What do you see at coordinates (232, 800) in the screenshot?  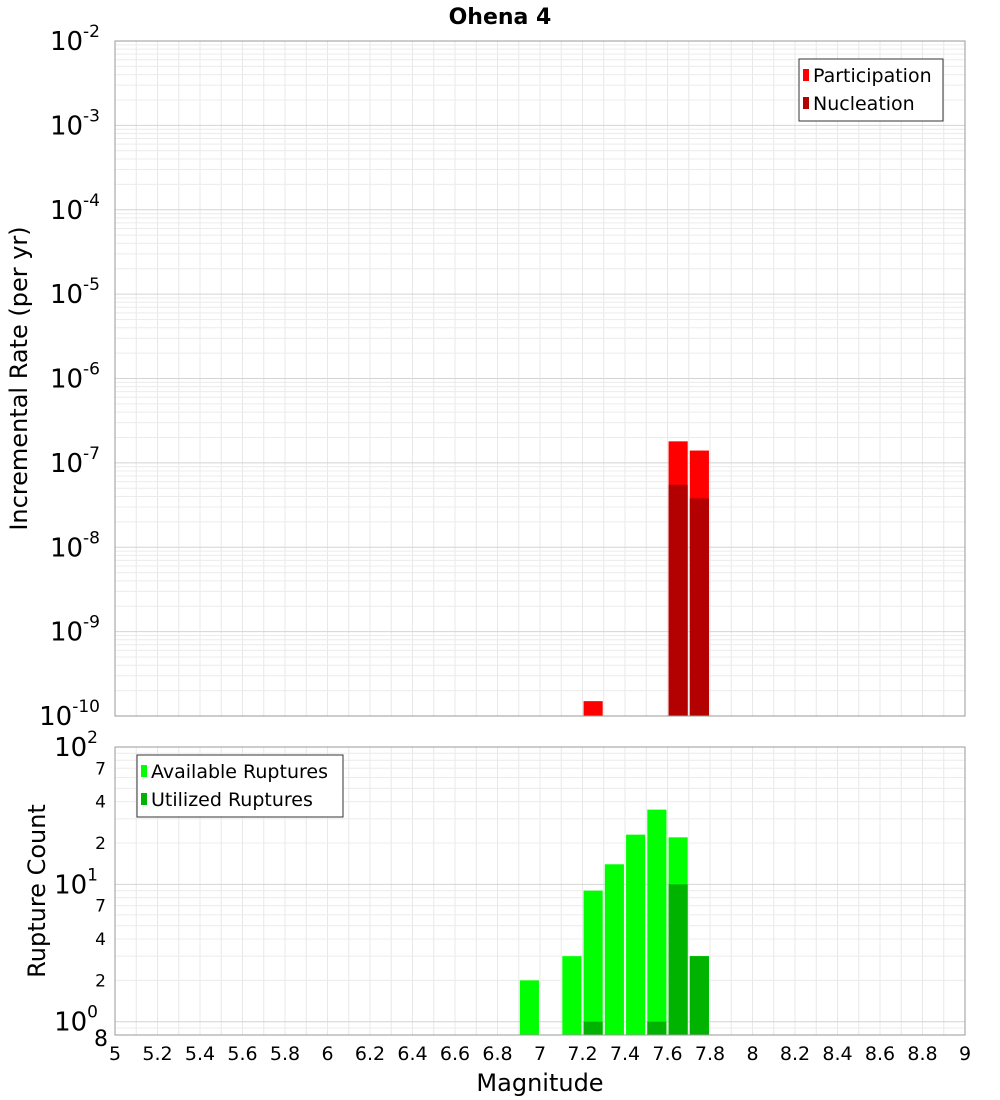 I see `legend-entry-label: Utilized Ruptures` at bounding box center [232, 800].